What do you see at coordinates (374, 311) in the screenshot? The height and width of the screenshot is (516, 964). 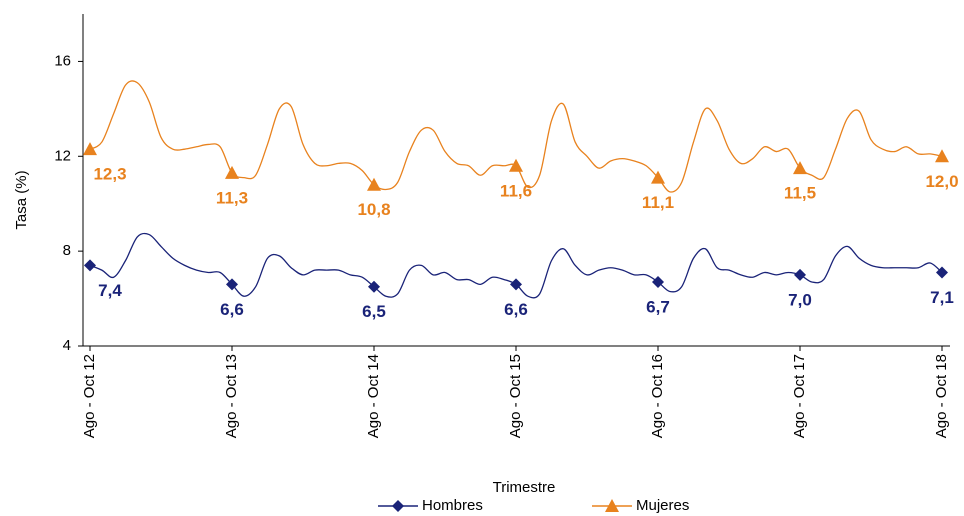 I see `data-label: 6,5` at bounding box center [374, 311].